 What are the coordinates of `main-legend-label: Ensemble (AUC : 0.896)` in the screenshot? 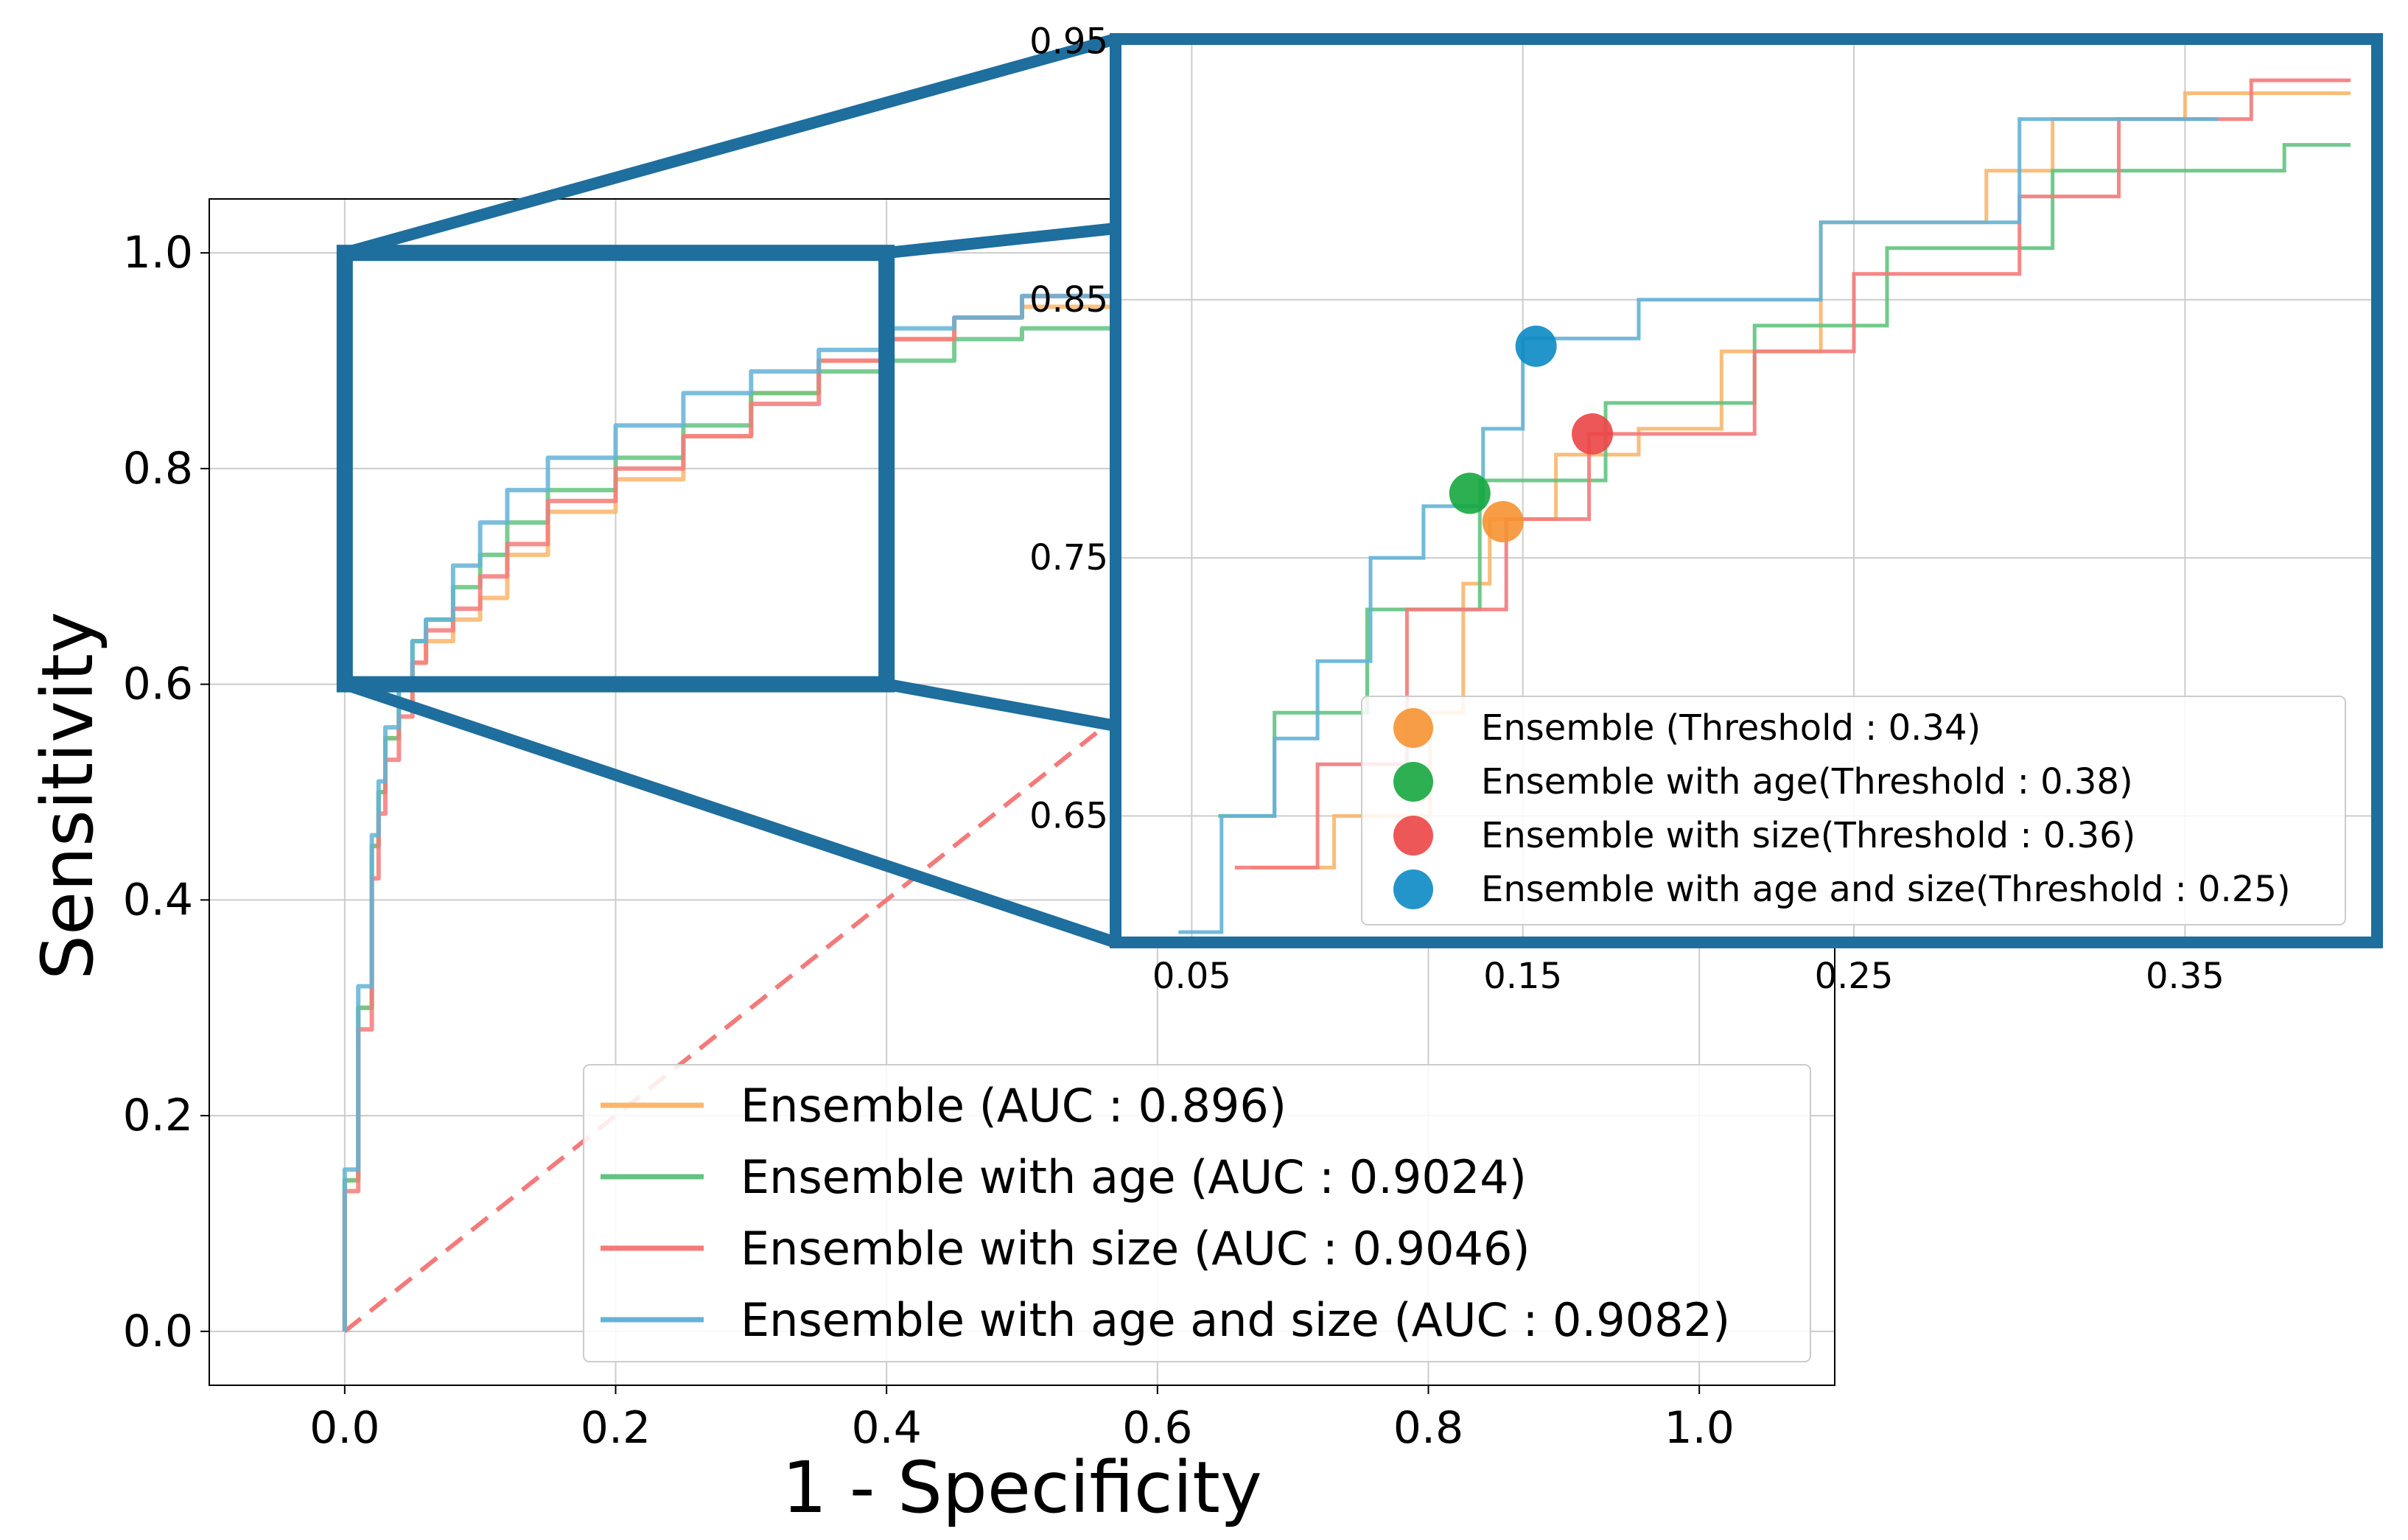 It's located at (1014, 1106).